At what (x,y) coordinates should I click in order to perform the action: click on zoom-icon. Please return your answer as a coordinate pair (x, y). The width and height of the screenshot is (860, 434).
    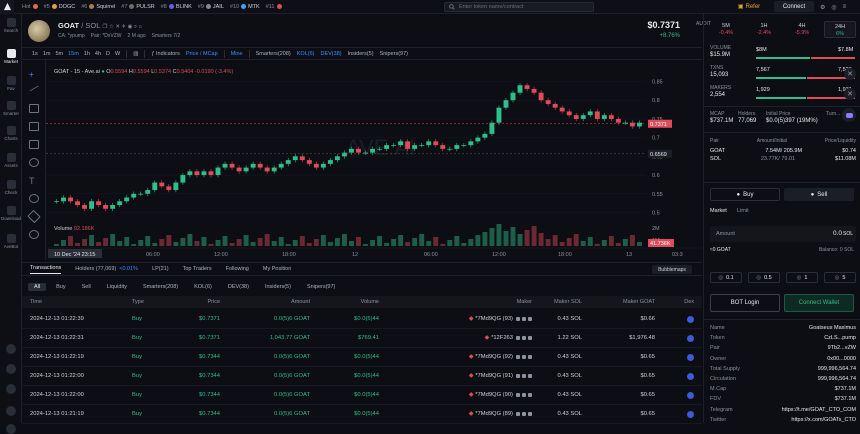
    Looking at the image, I should click on (34, 234).